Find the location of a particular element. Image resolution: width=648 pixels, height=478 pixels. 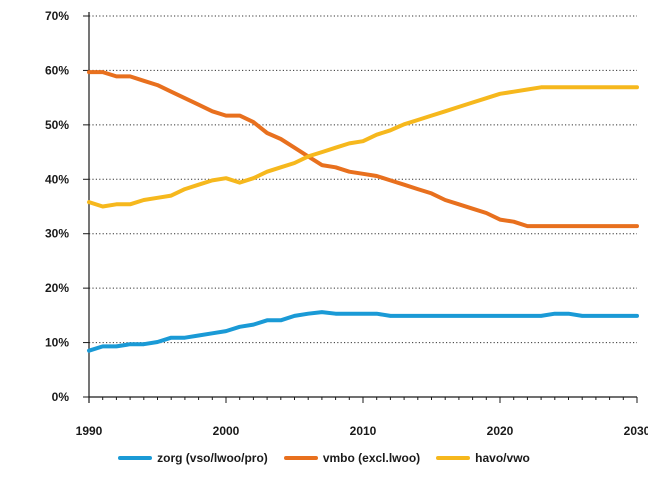

x-tick-label: 2030 is located at coordinates (636, 431).